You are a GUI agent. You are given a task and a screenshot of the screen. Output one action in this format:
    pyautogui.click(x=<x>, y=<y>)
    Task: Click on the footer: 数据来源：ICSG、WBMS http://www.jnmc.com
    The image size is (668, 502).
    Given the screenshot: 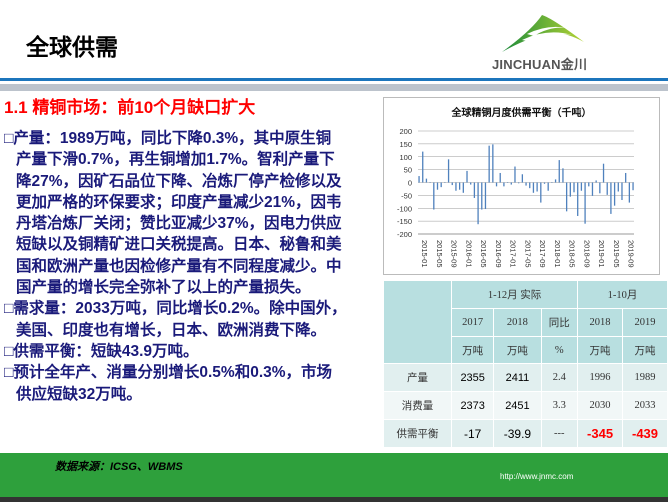 What is the action you would take?
    pyautogui.click(x=334, y=475)
    